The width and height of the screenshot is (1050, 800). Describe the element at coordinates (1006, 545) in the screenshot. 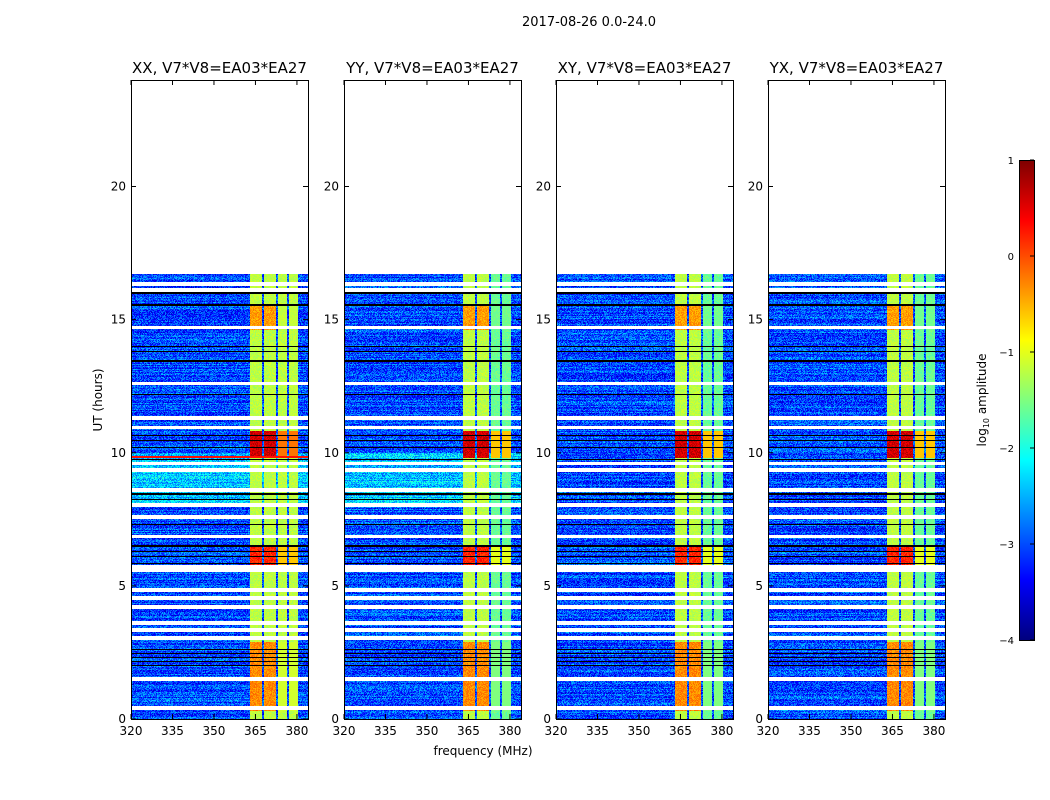

I see `colorbar-tick-label: −3` at that location.